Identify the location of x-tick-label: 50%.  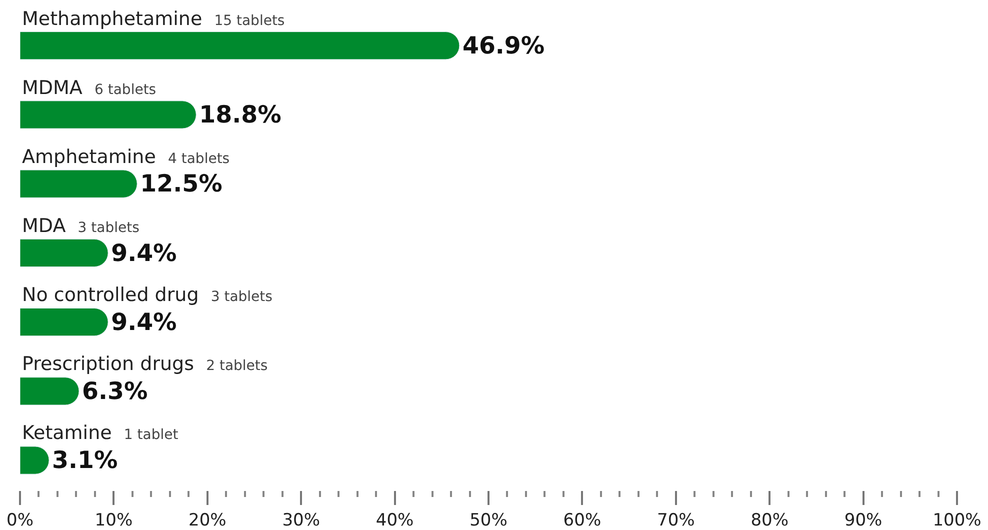
(489, 520).